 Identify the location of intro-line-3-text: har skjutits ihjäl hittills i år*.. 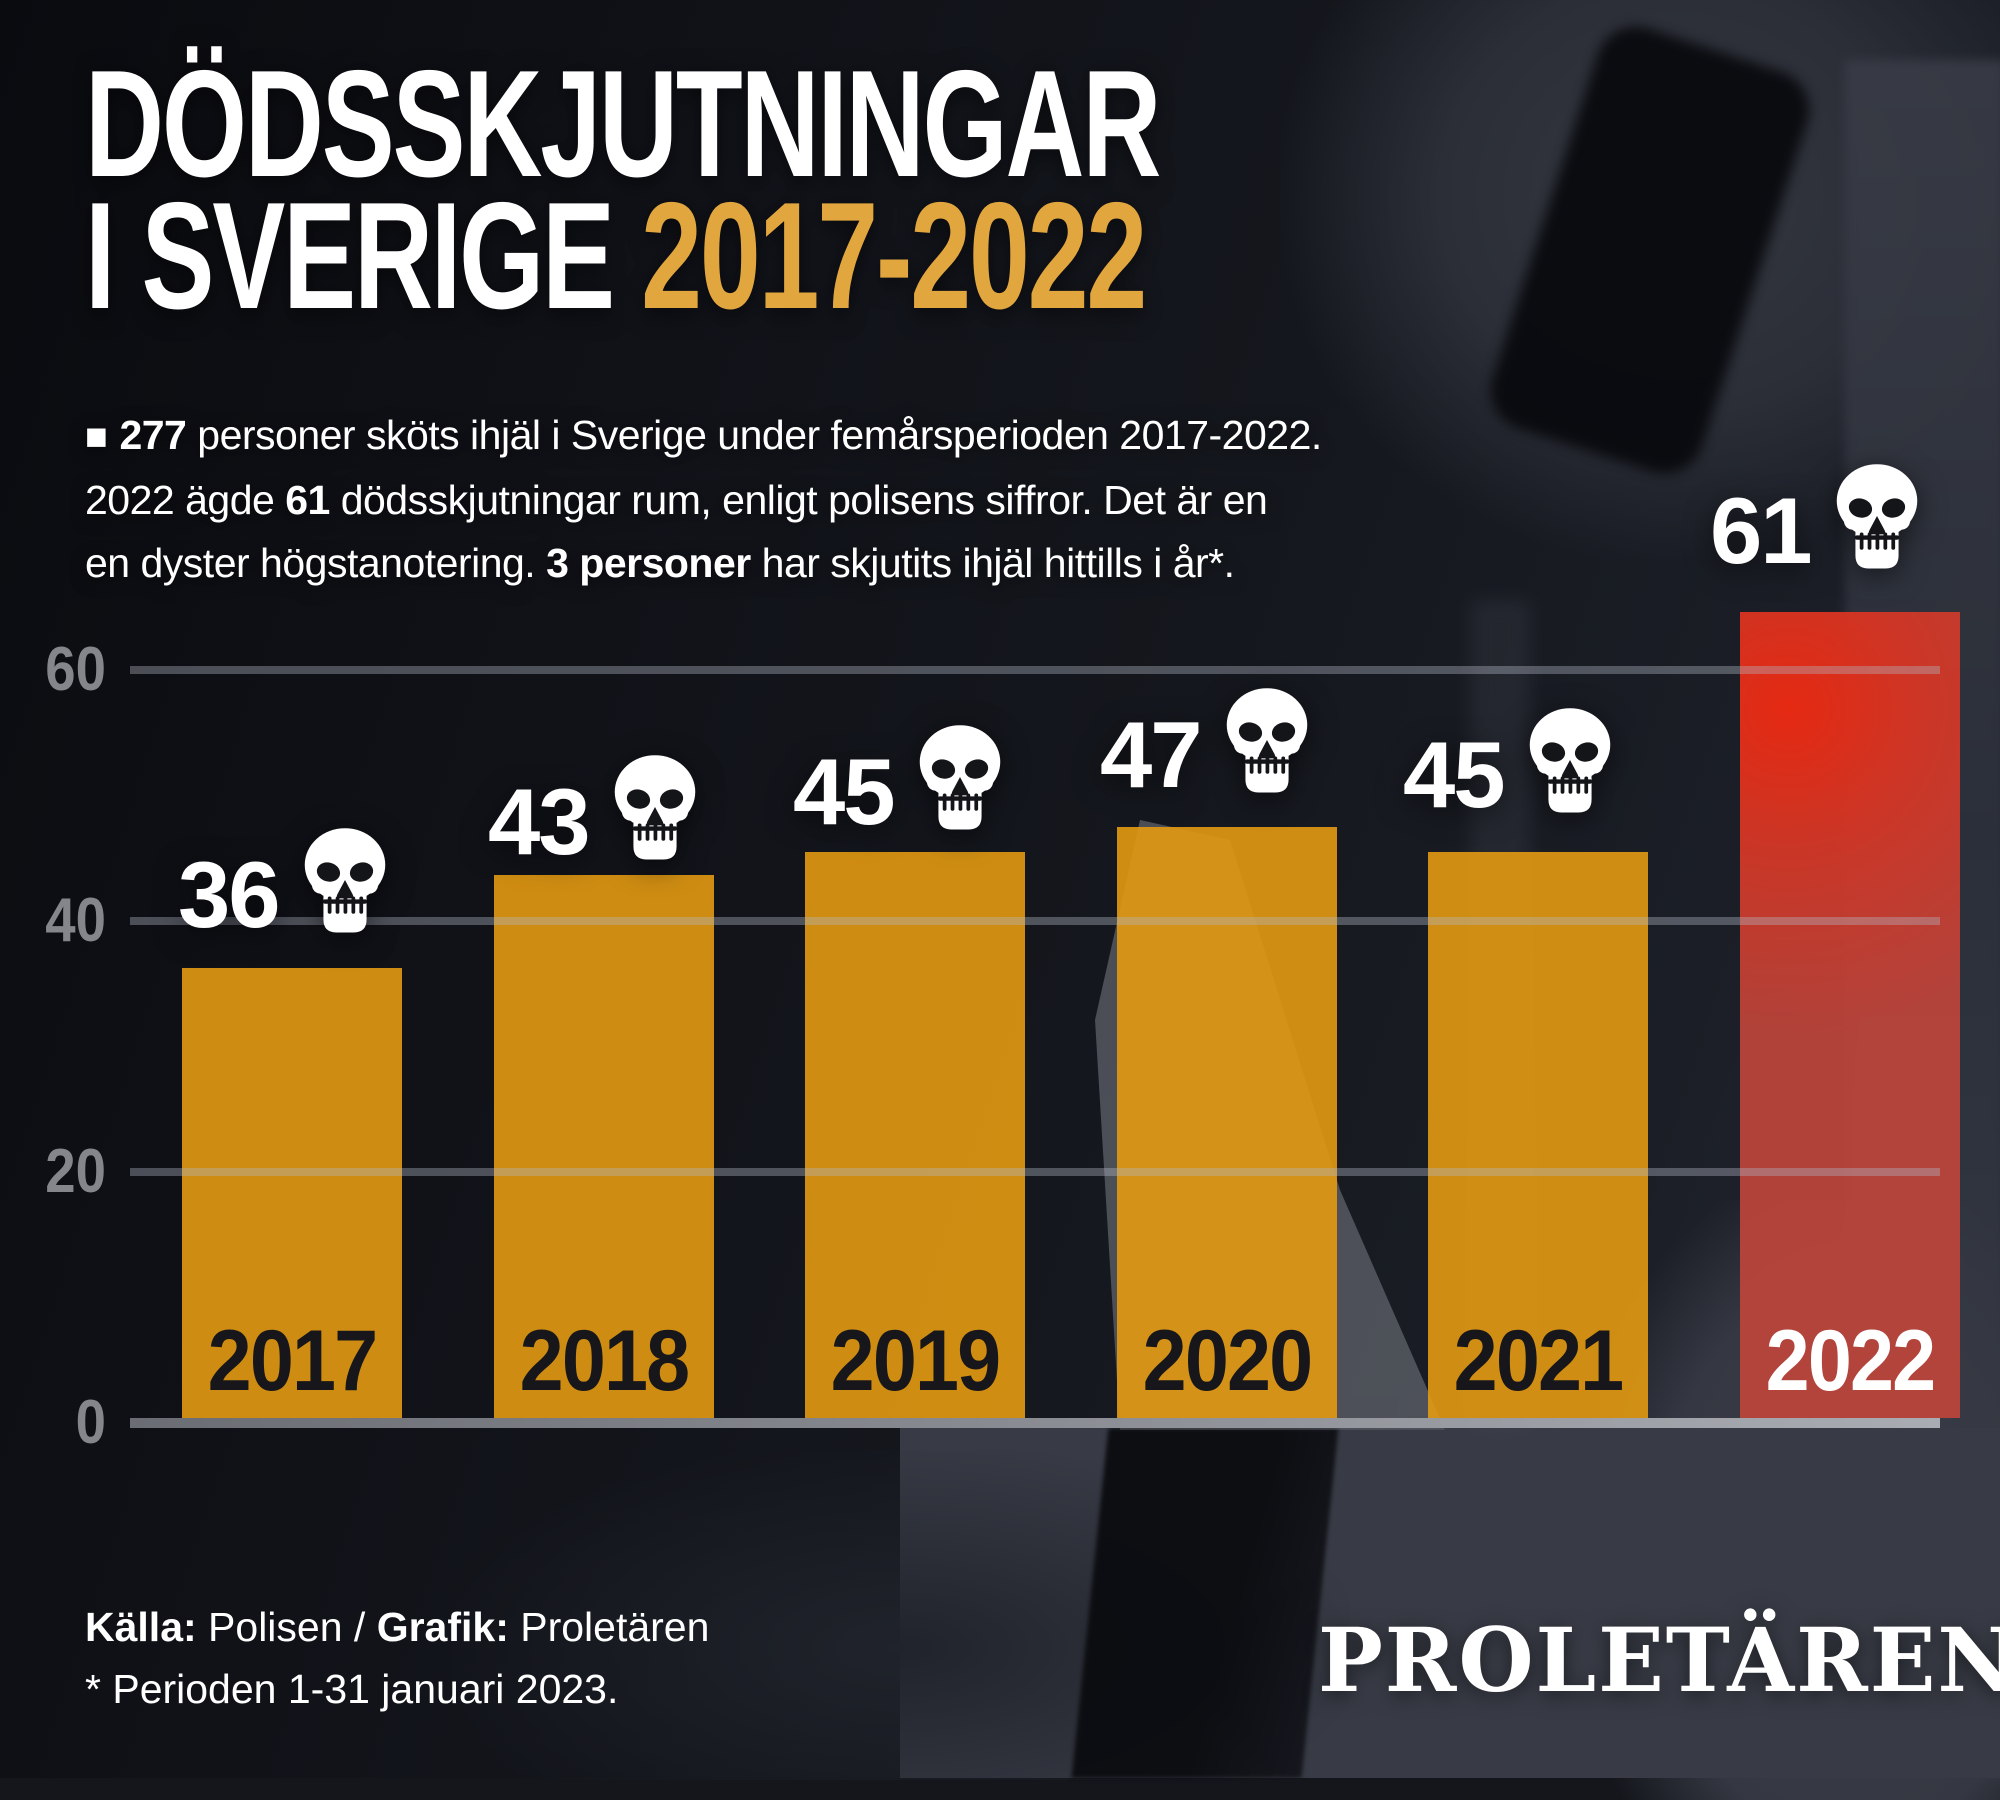
(992, 563).